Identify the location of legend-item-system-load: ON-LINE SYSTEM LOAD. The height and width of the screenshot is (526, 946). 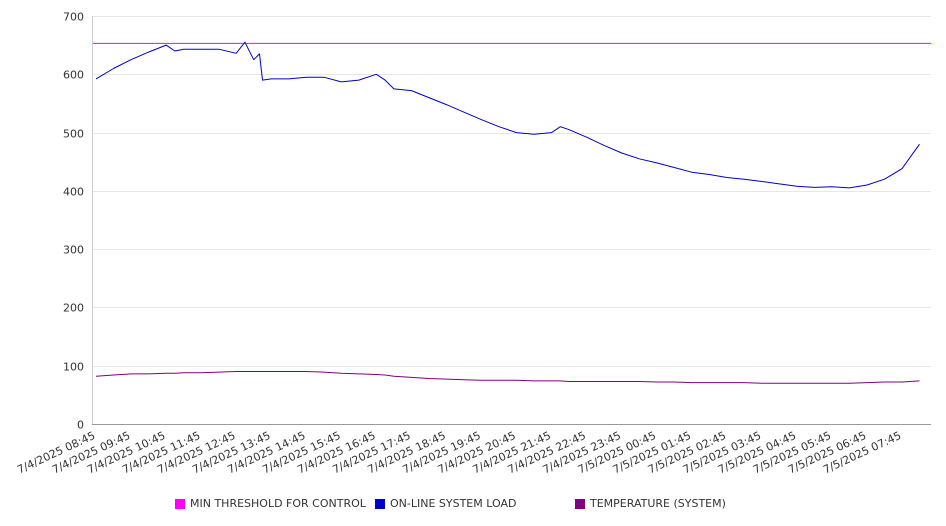
(445, 503).